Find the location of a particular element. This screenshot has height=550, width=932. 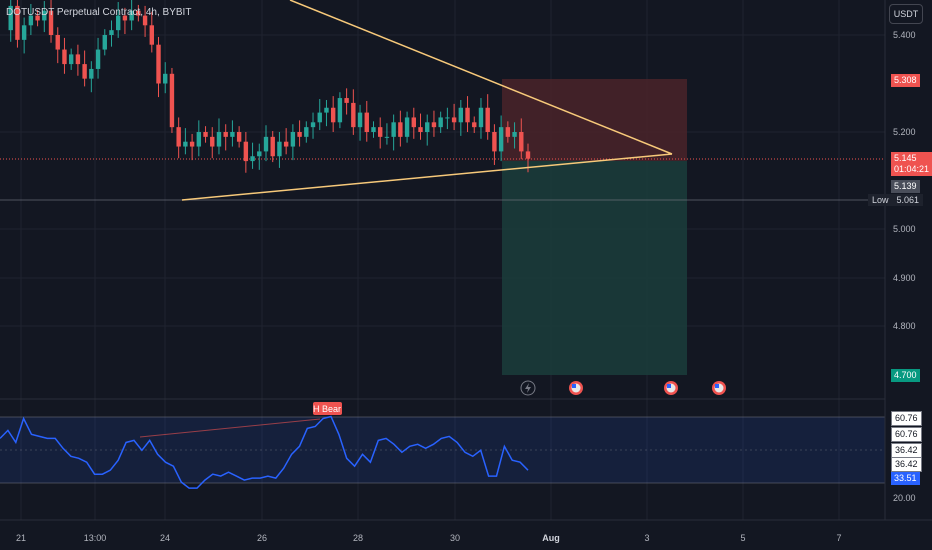

price-tick: 4.800 is located at coordinates (904, 326).